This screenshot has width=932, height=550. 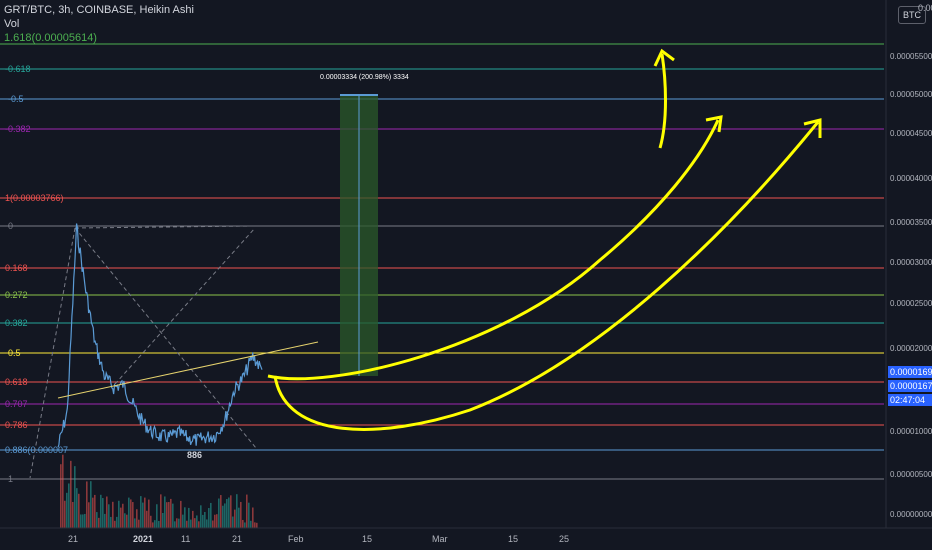 I want to click on fib-level-label: 1(0.00003766), so click(x=34, y=198).